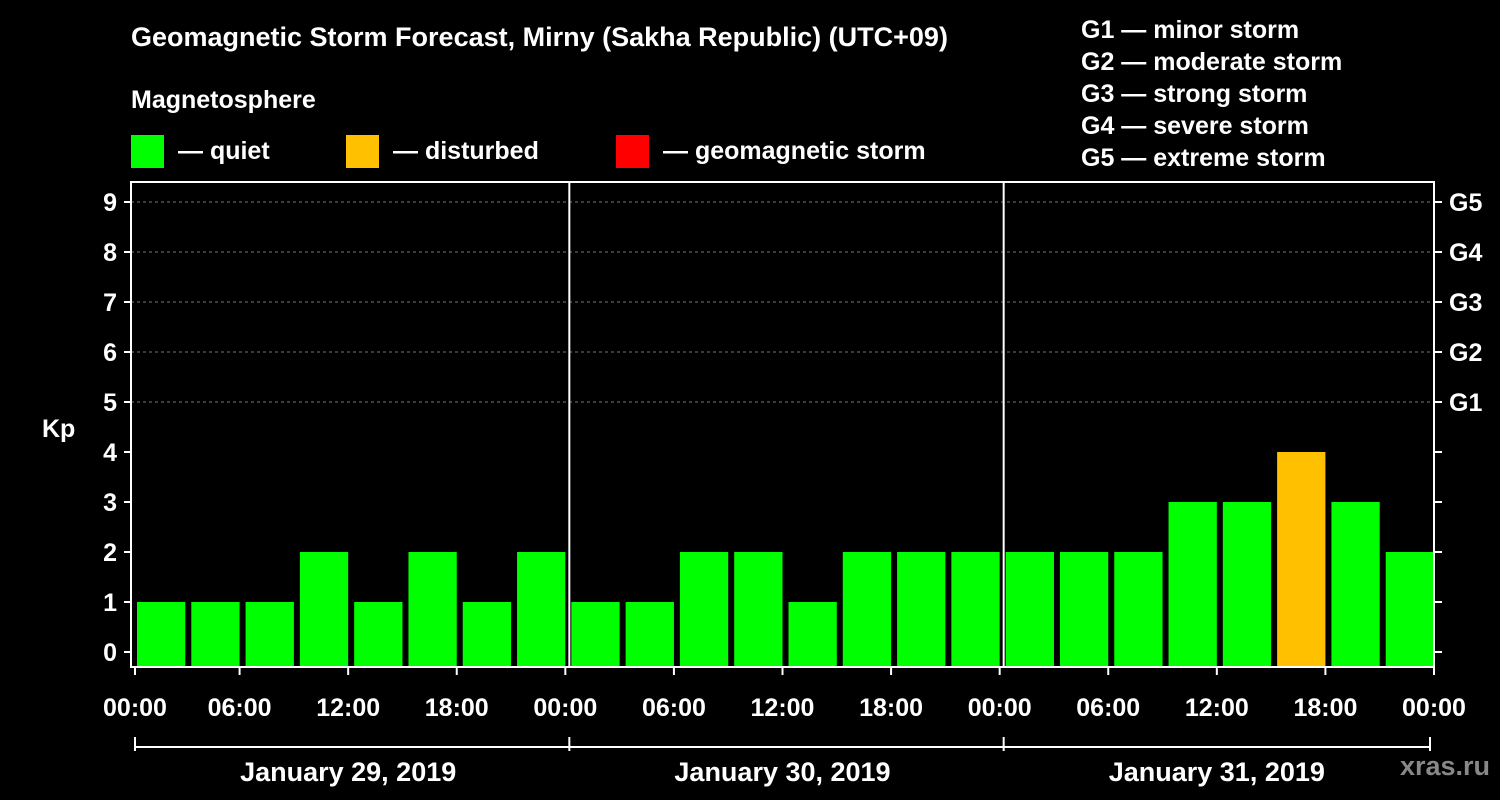 The height and width of the screenshot is (800, 1500). I want to click on day-label: January 29, 2019, so click(348, 772).